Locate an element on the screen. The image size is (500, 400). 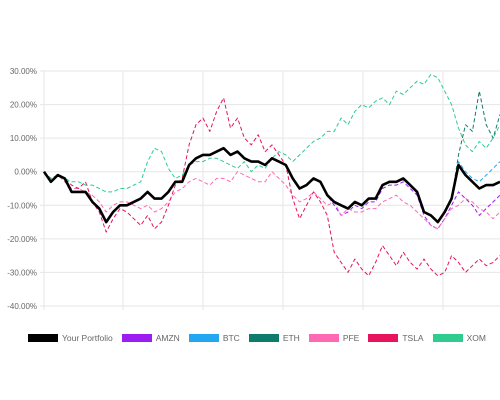
legend-label: PFE is located at coordinates (351, 338).